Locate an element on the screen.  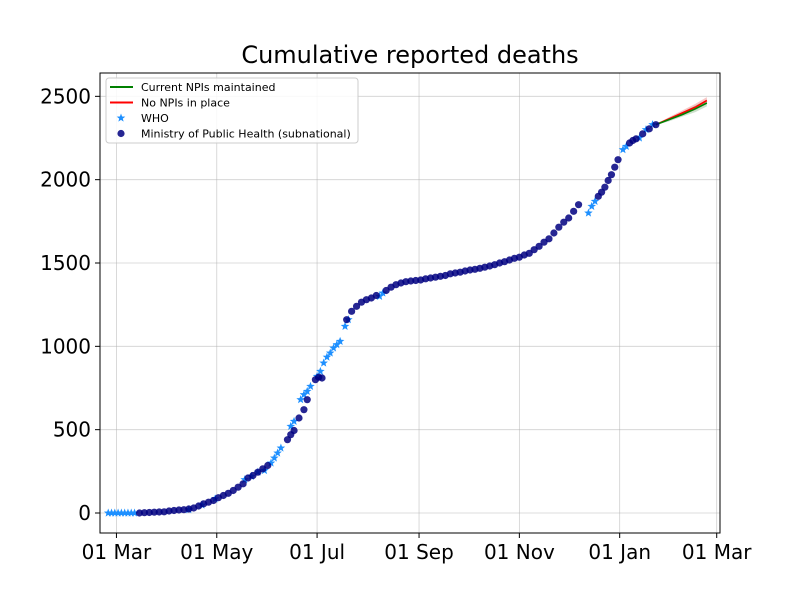
y-tick-label: 2500 is located at coordinates (65, 96).